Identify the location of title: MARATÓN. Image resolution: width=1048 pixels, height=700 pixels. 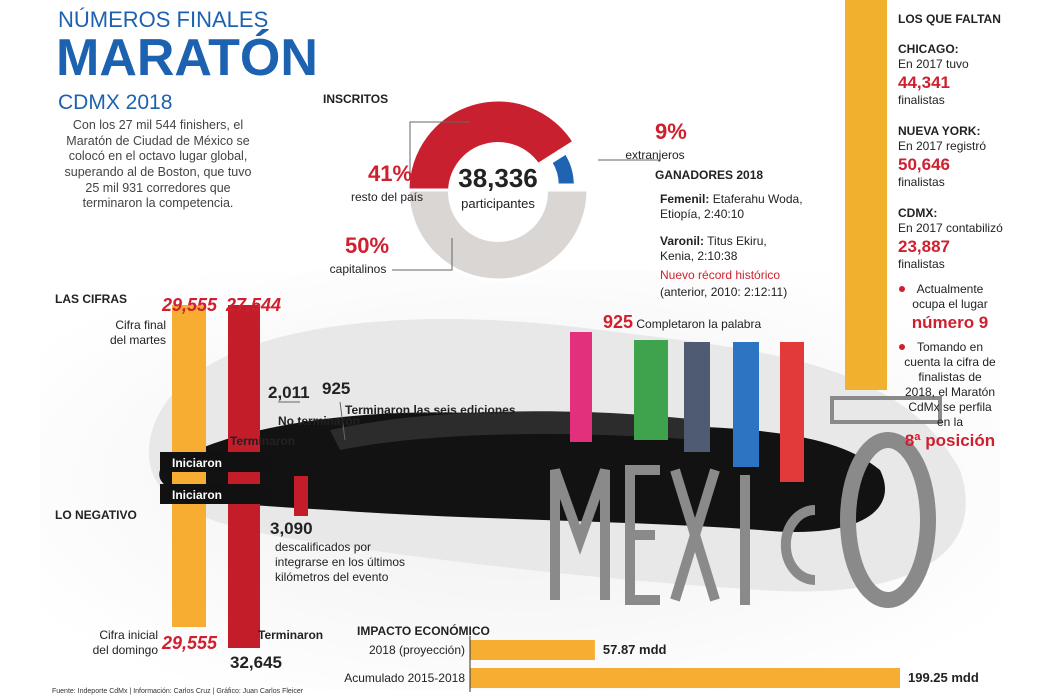
(187, 58).